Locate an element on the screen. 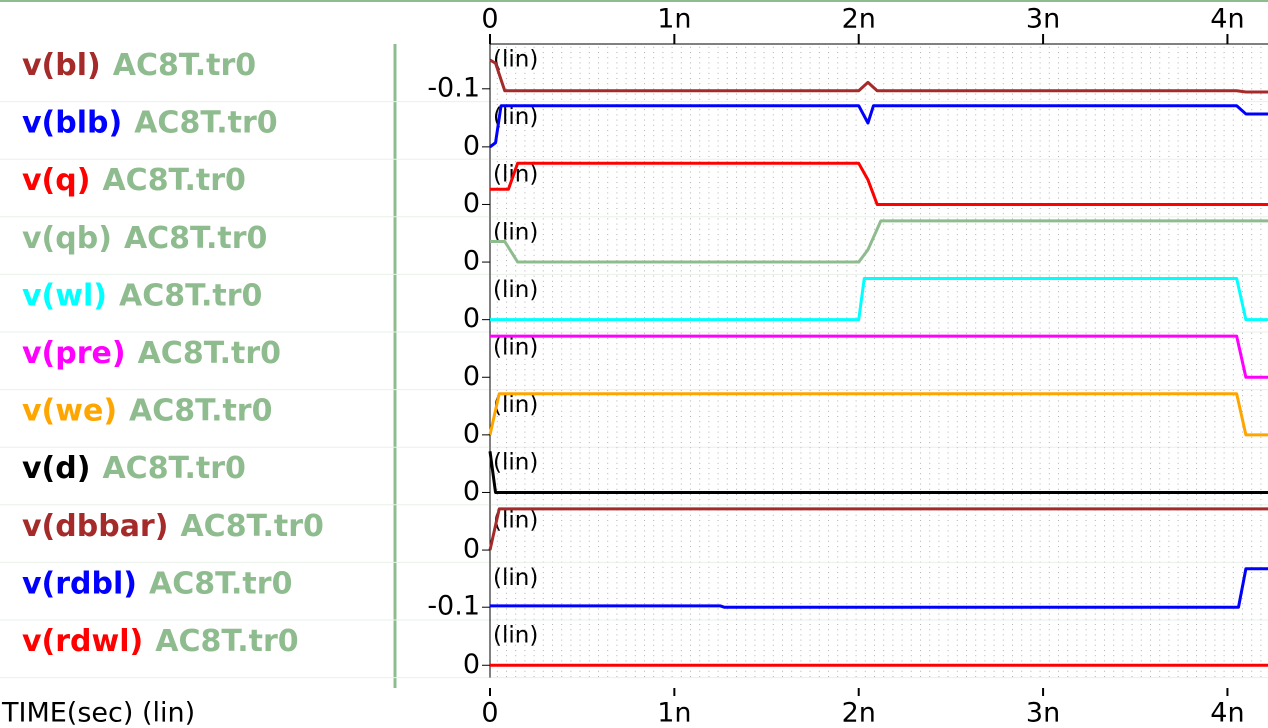  x-tick-label-top: 1n is located at coordinates (674, 19).